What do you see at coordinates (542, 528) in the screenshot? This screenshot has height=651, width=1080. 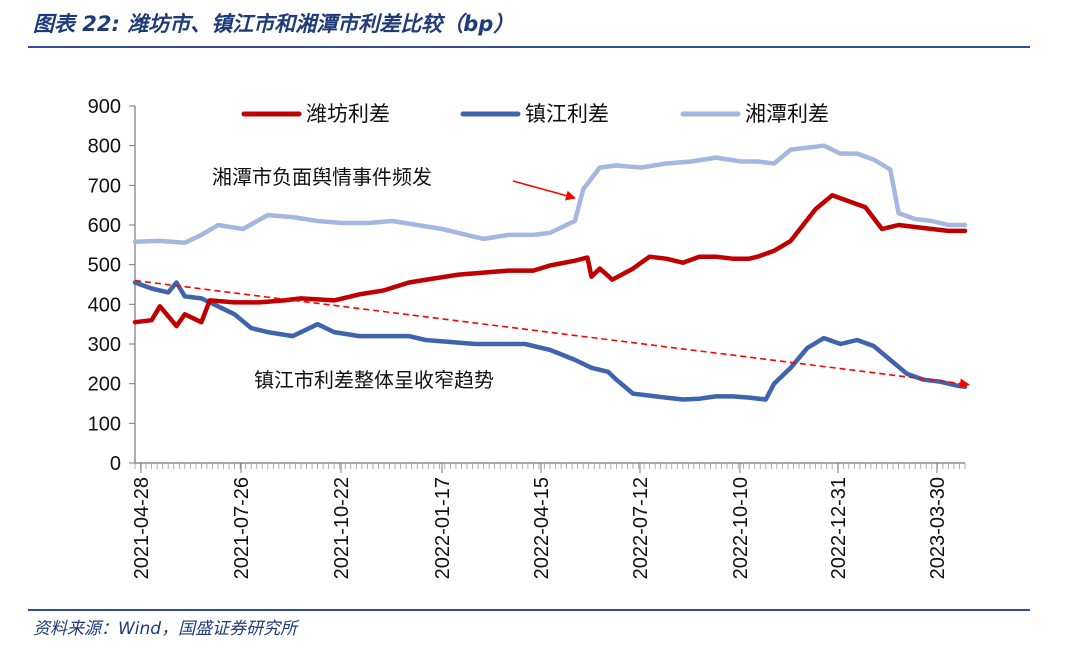 I see `x-tick-label: 2022-04-15` at bounding box center [542, 528].